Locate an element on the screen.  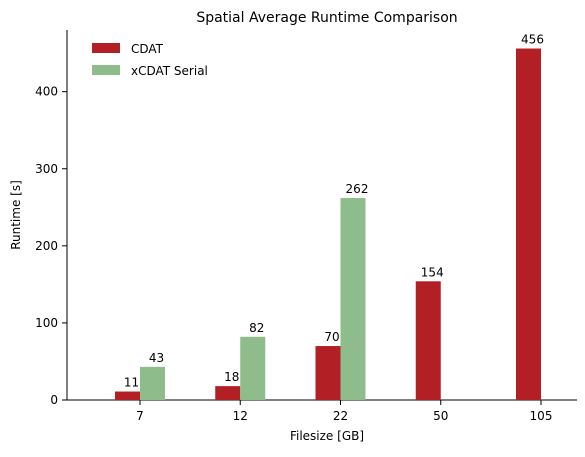
data-label: 262 is located at coordinates (357, 189).